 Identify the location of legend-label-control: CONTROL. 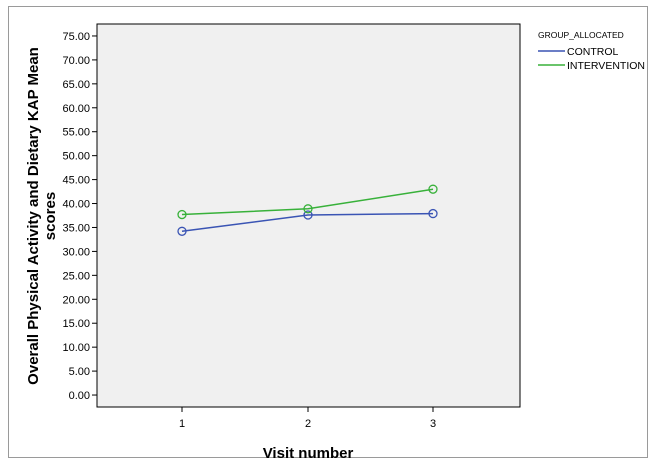
(592, 52).